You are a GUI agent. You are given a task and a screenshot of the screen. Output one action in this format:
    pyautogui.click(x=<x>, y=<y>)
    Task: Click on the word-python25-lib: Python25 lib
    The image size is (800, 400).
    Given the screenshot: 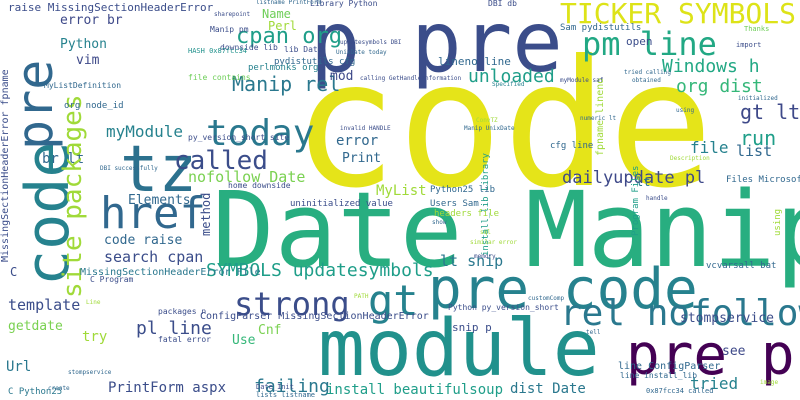 What is the action you would take?
    pyautogui.click(x=463, y=190)
    